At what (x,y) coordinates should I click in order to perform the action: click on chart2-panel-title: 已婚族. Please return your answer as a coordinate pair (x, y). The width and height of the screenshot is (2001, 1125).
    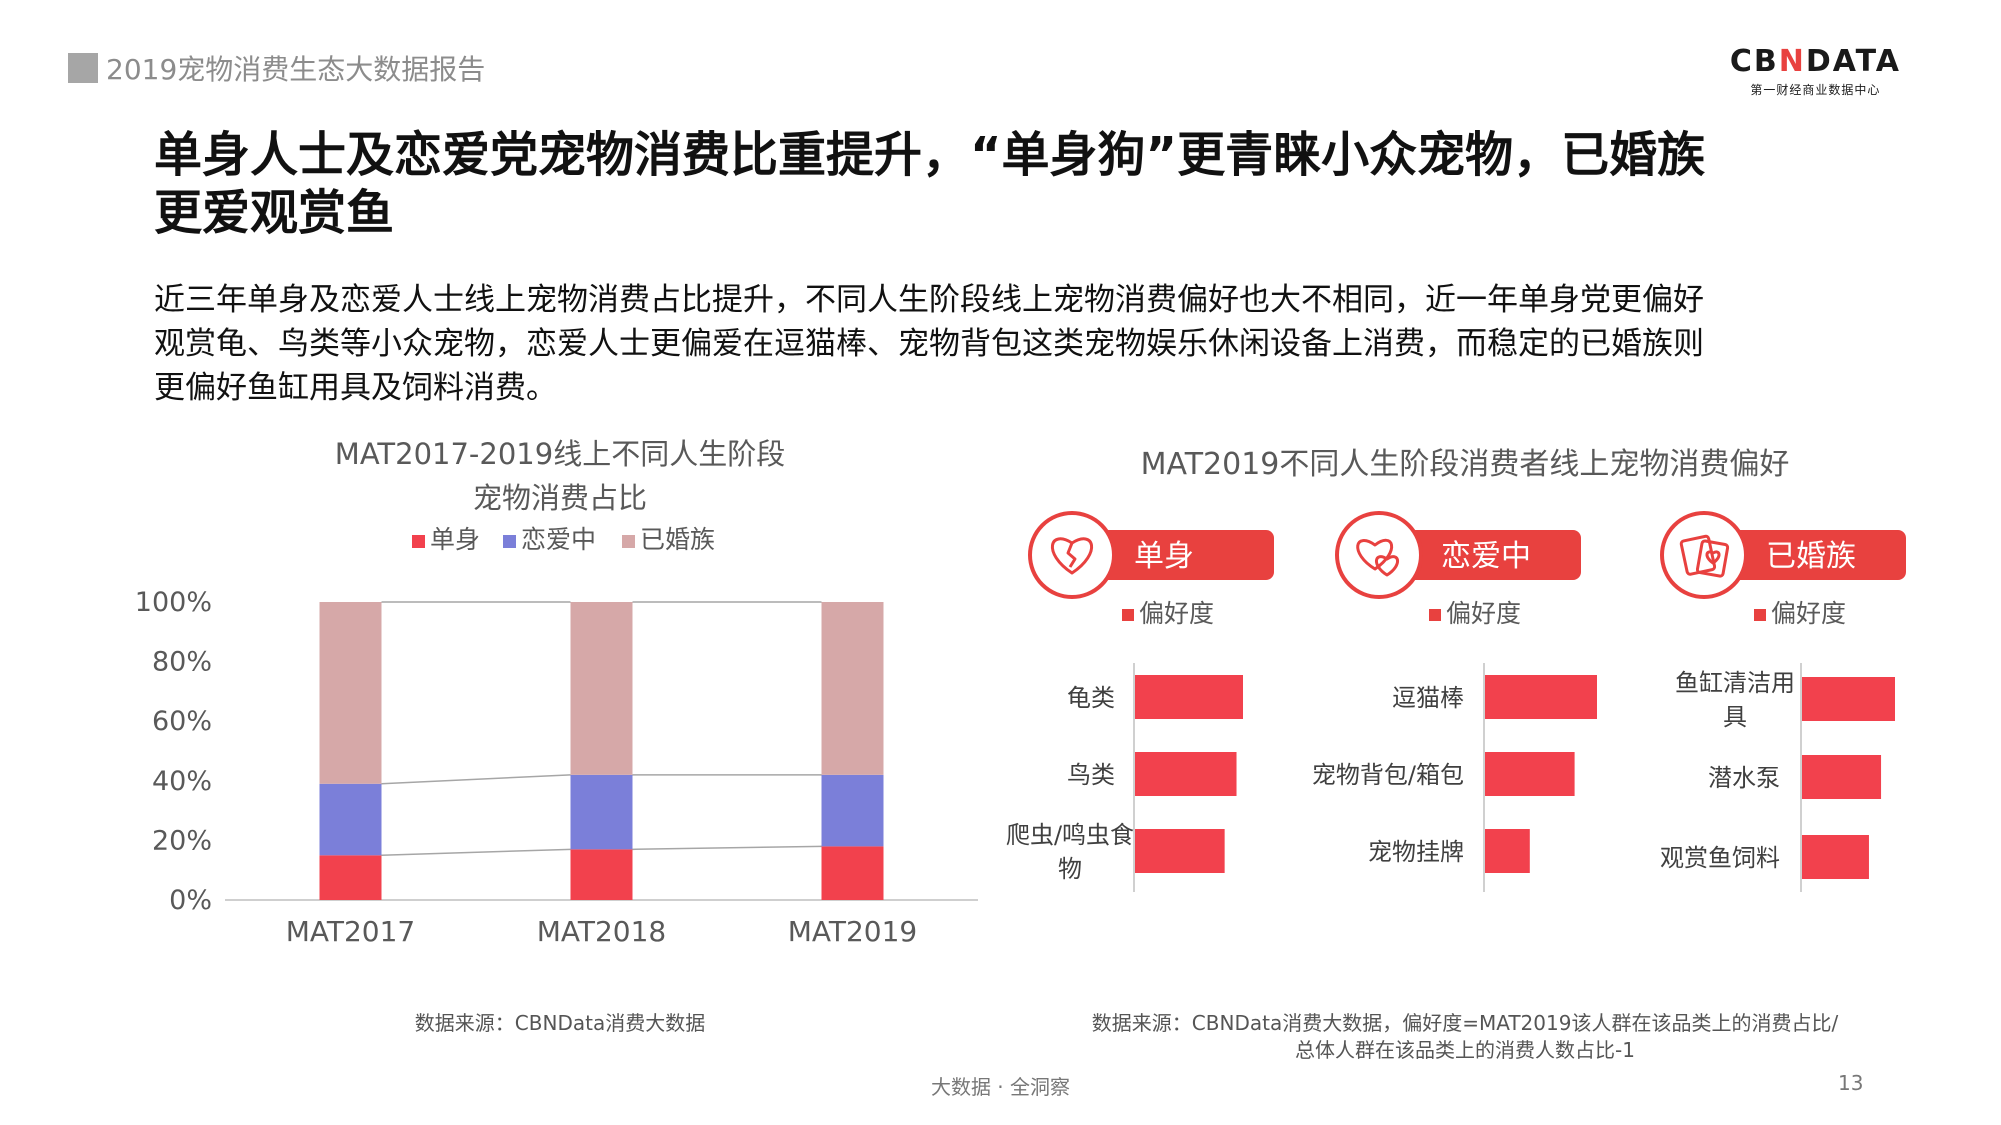
    Looking at the image, I should click on (1811, 556).